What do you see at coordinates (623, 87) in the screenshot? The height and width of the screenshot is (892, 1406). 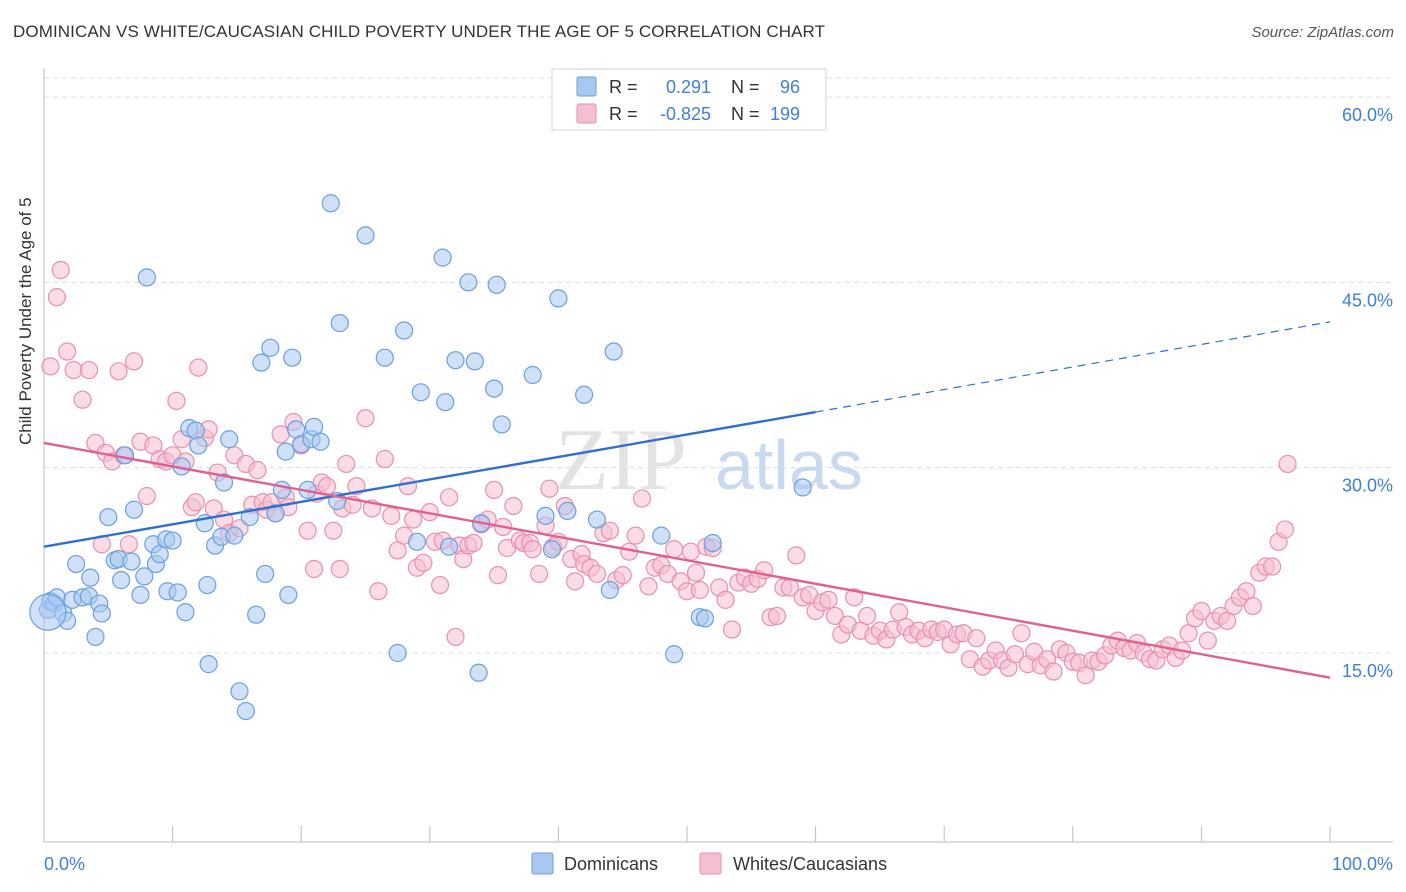 I see `legend-r-label-1: R =` at bounding box center [623, 87].